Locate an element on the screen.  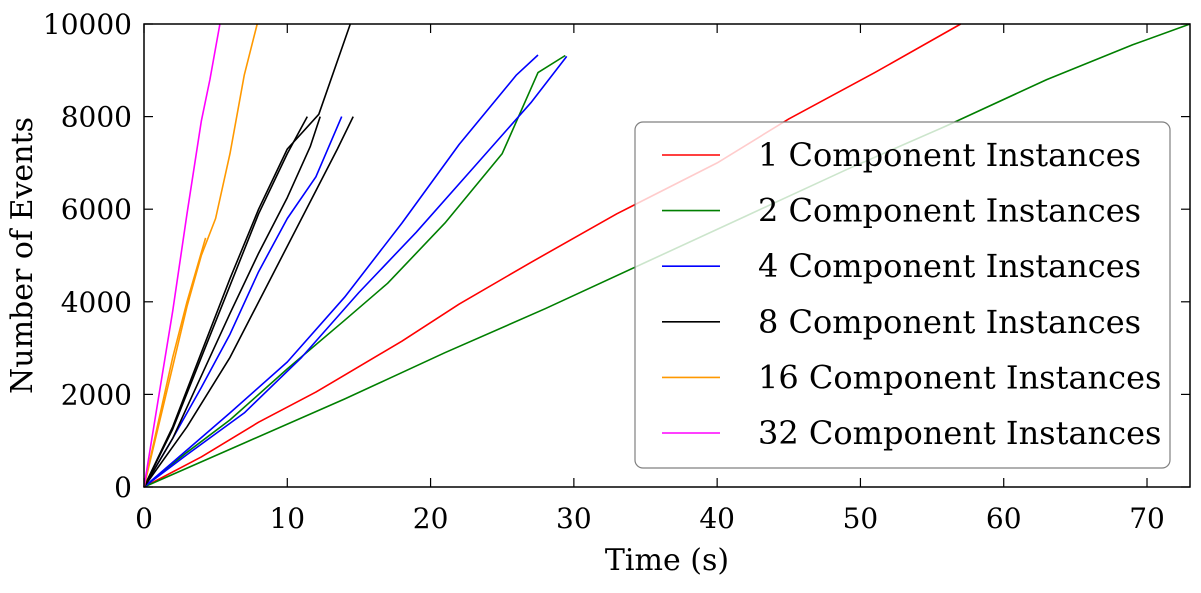
legend-label-5: 16 Component Instances is located at coordinates (959, 377).